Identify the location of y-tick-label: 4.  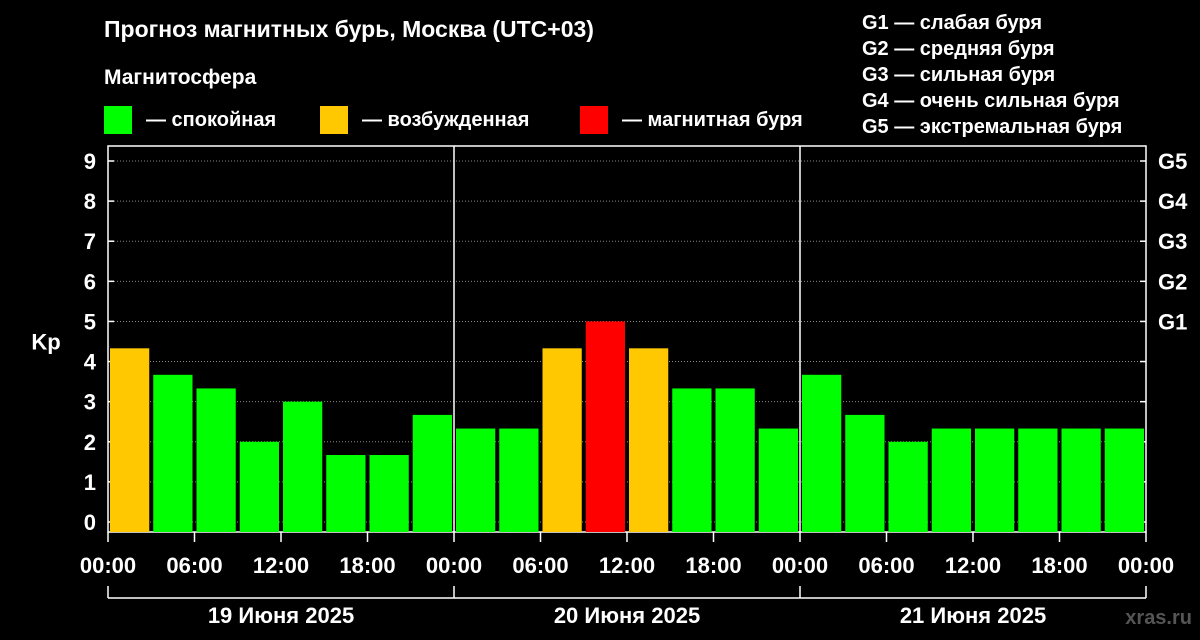
(90, 362).